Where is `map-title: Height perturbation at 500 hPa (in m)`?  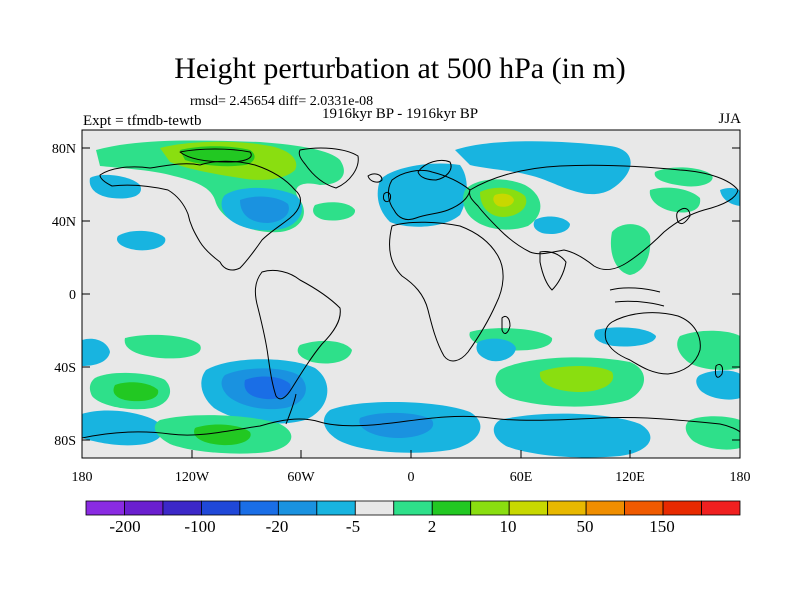
map-title: Height perturbation at 500 hPa (in m) is located at coordinates (400, 68).